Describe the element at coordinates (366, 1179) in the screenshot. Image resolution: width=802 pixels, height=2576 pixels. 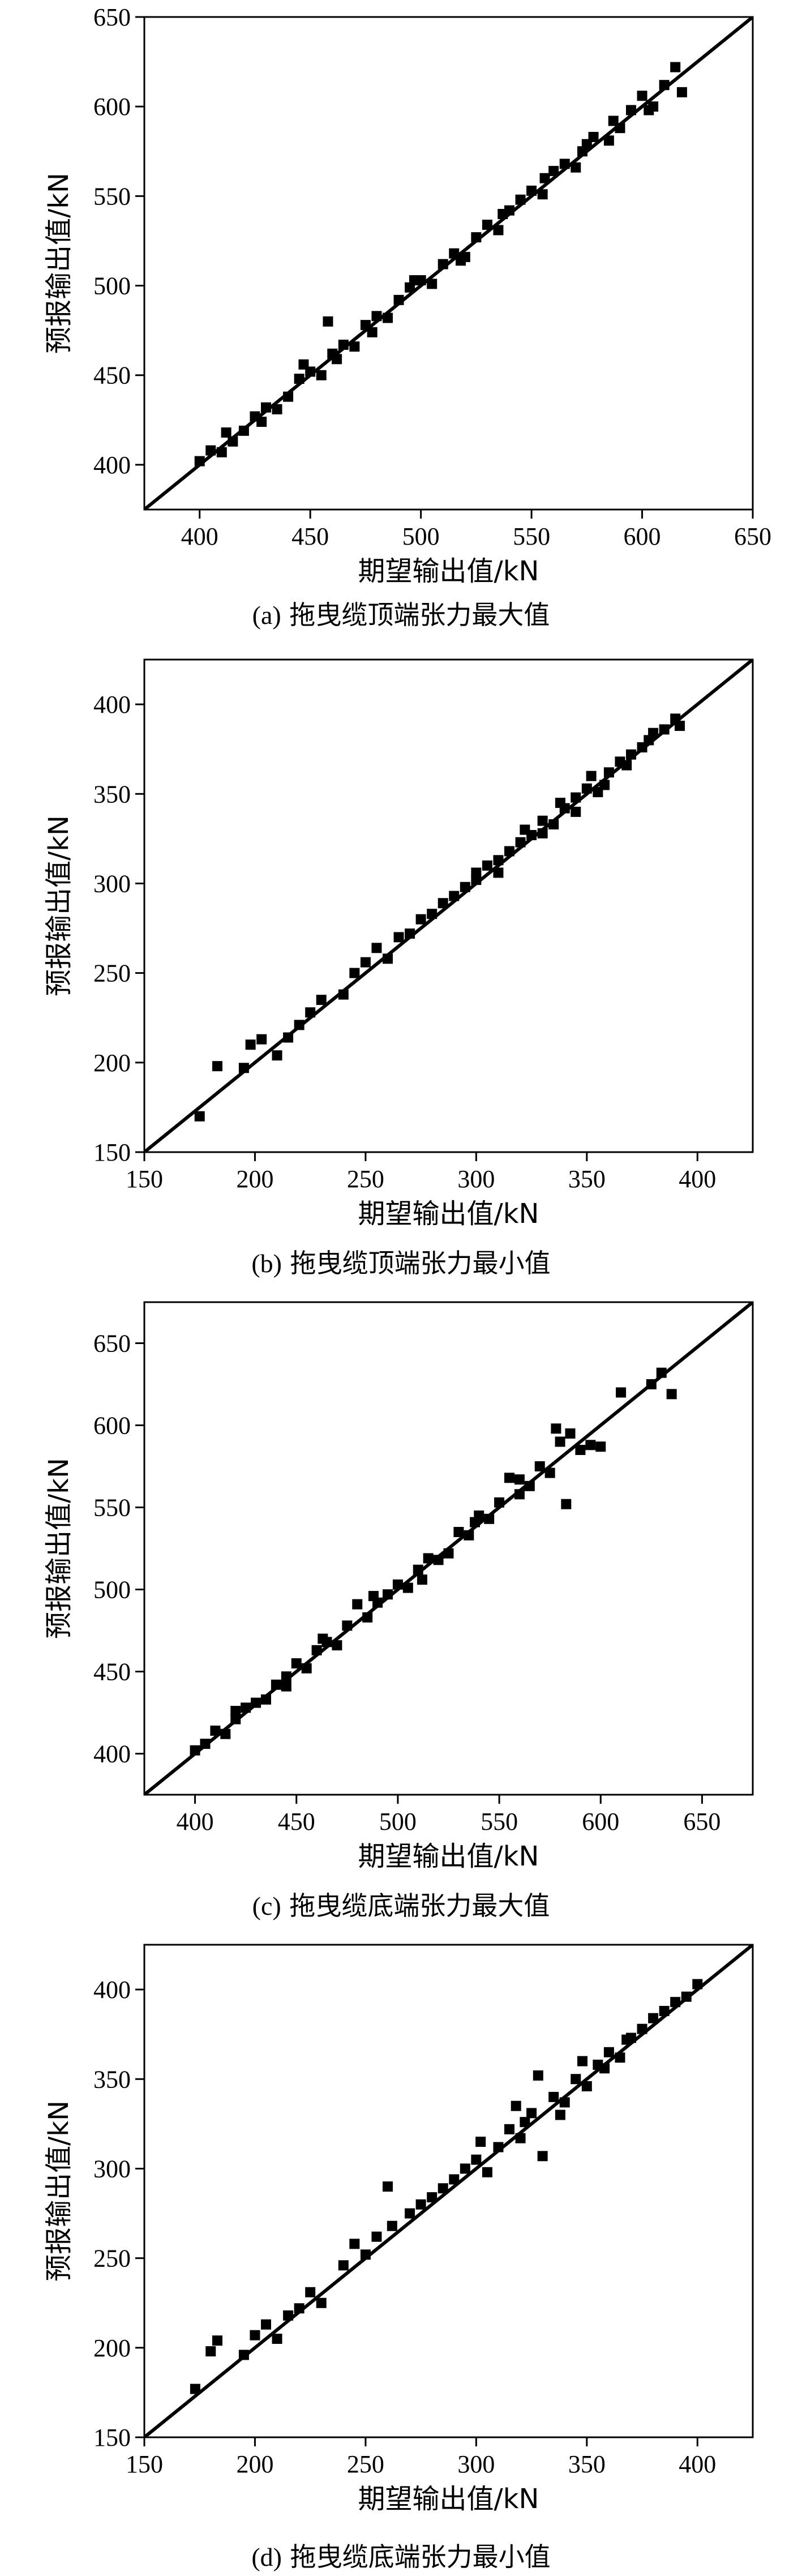
I see `x-tick-label: 250` at that location.